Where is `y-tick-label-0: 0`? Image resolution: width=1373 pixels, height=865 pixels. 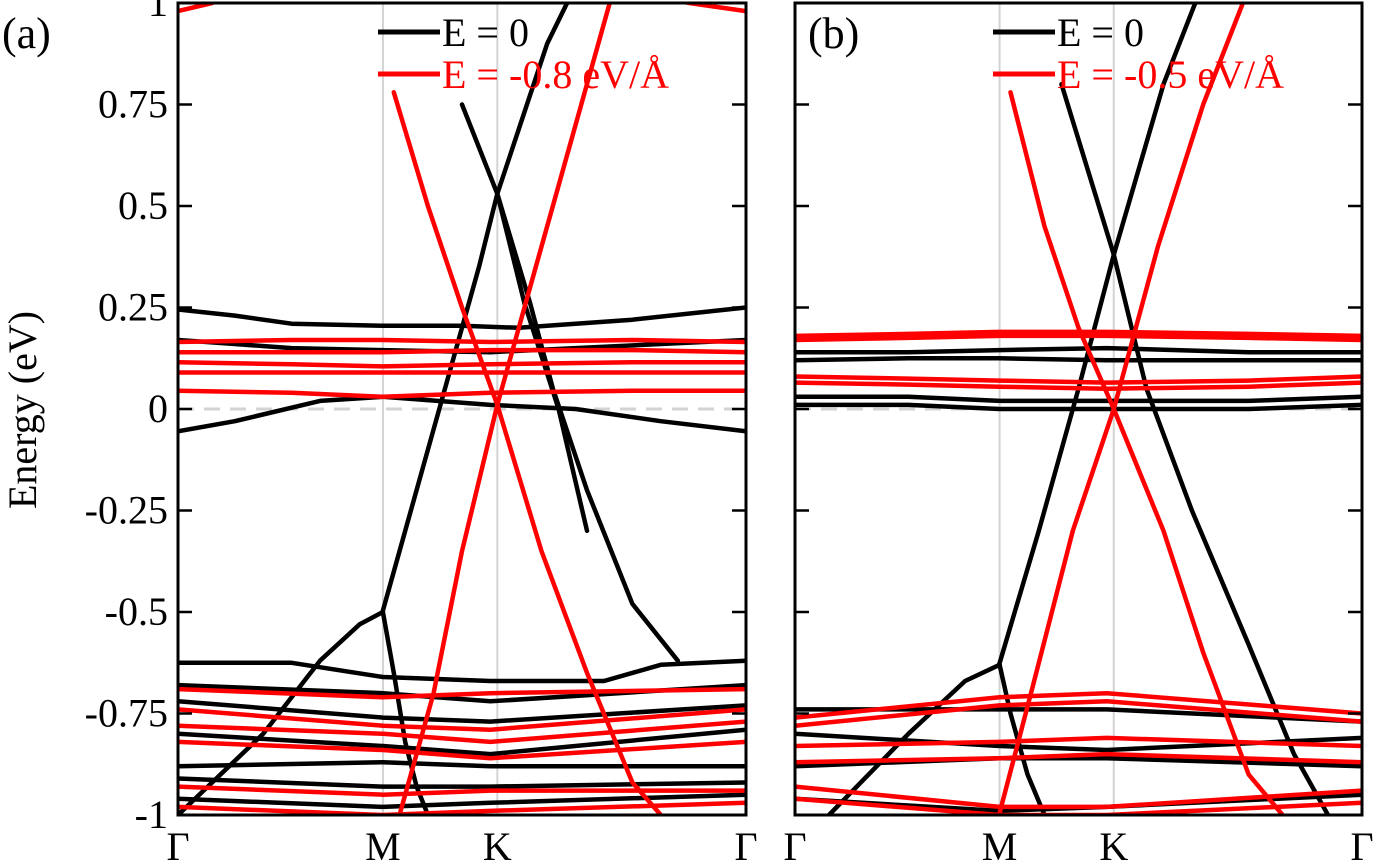 y-tick-label-0: 0 is located at coordinates (158, 408).